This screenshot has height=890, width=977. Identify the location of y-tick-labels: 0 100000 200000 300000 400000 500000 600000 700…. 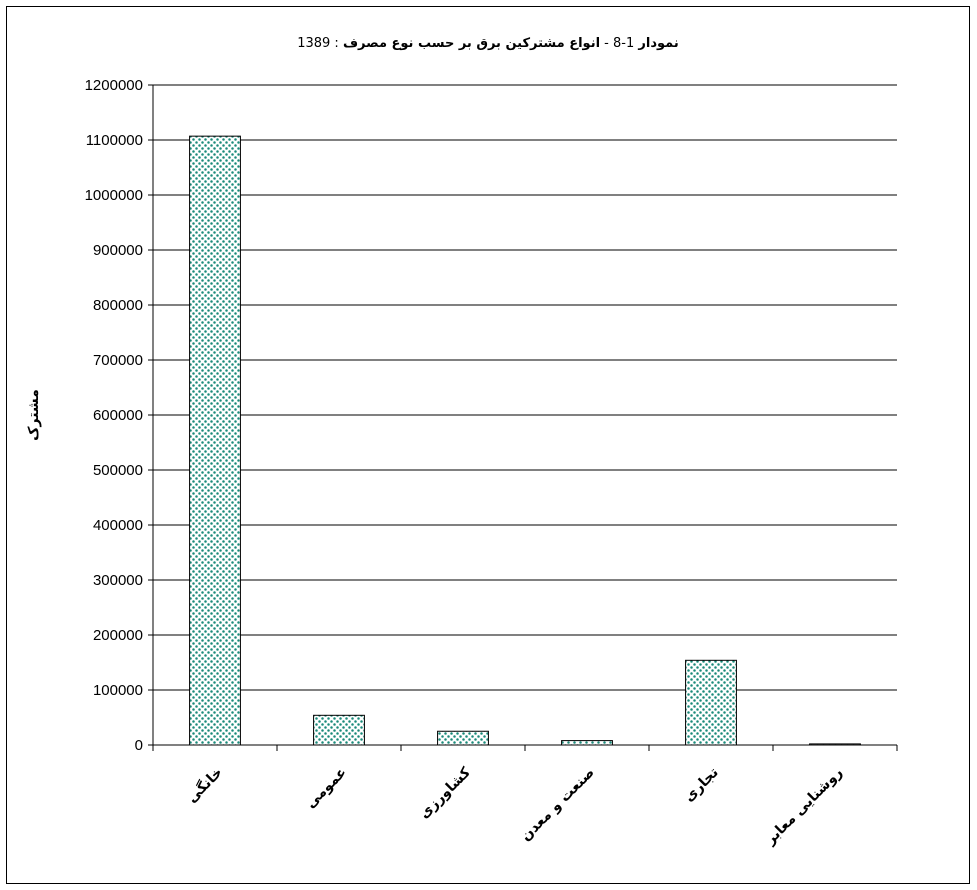
(114, 415).